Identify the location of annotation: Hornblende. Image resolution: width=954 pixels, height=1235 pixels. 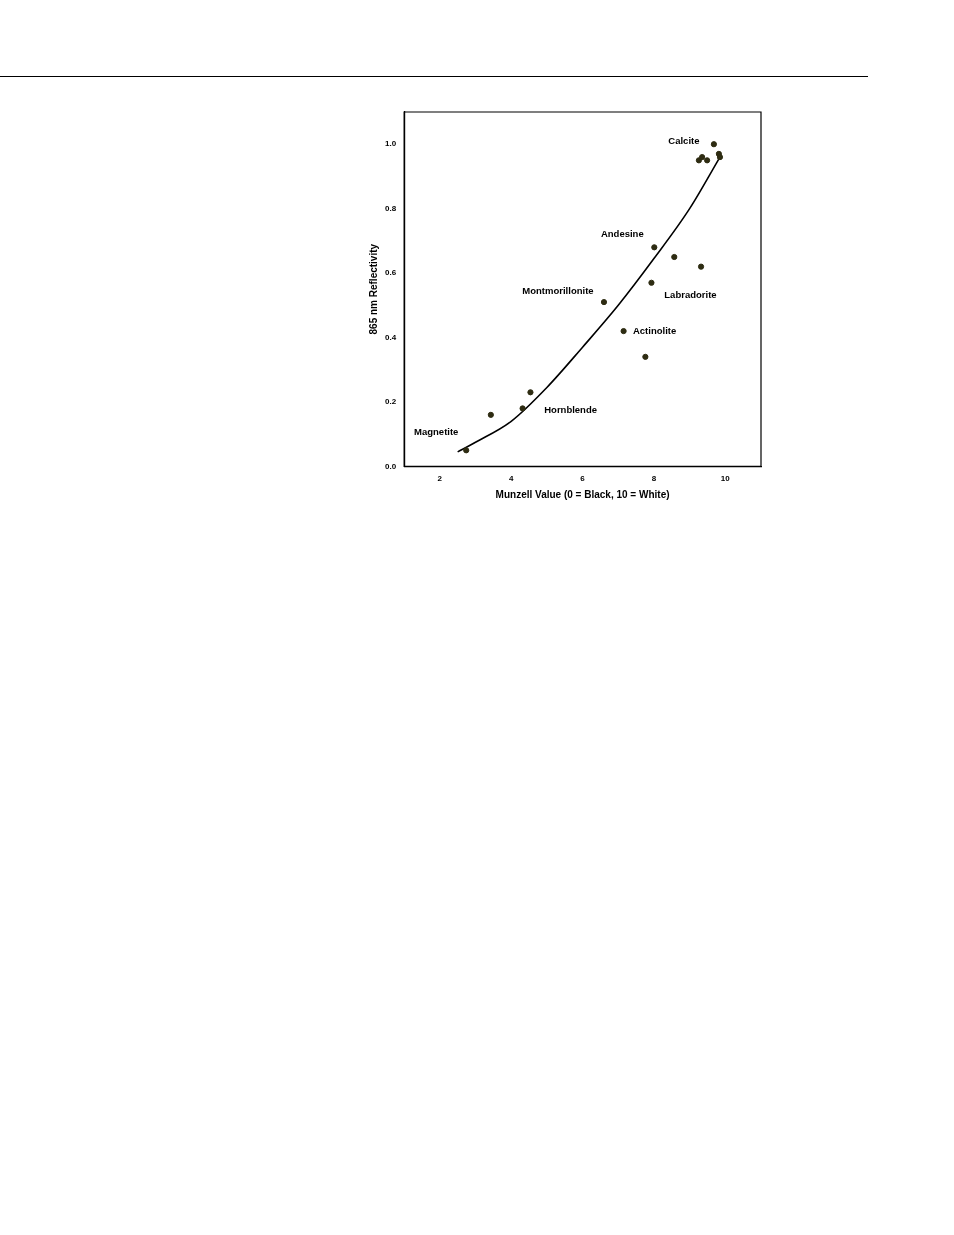
(570, 410).